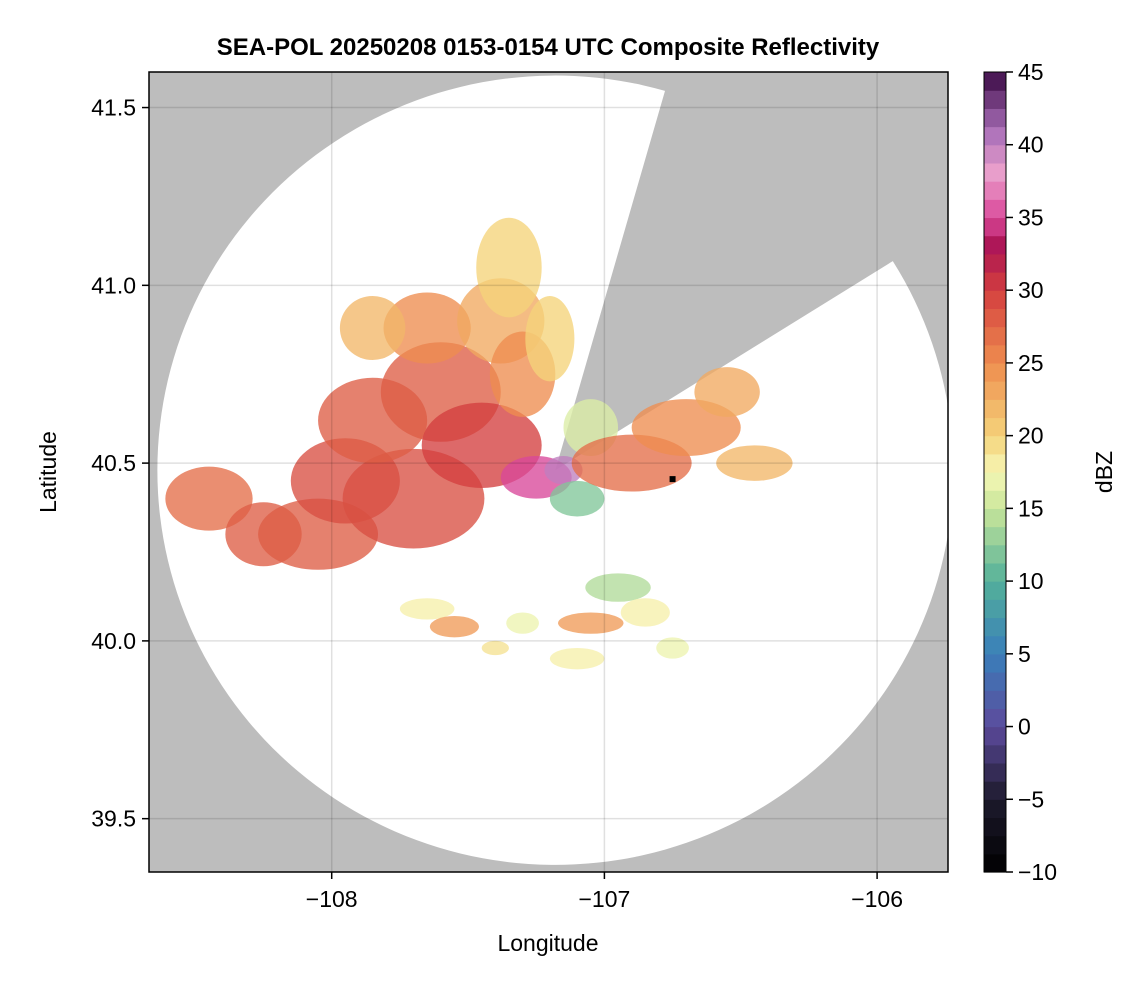 This screenshot has height=990, width=1146. Describe the element at coordinates (1031, 472) in the screenshot. I see `colorbar-ticks: −10 −5 0 5 10 15 20 25 30 35 40 45` at that location.